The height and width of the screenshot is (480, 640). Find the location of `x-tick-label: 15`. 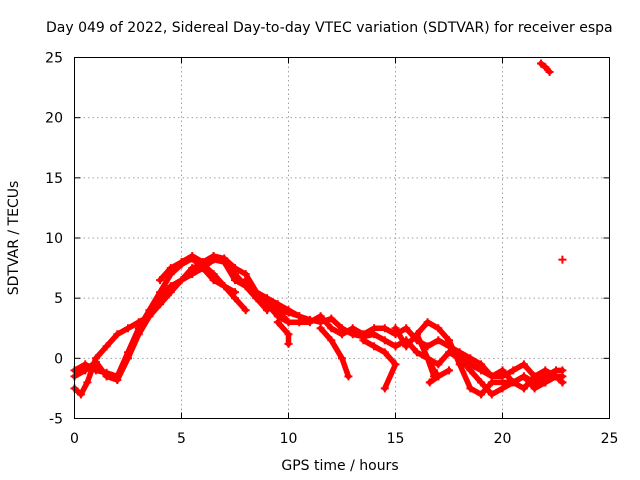

x-tick-label: 15 is located at coordinates (396, 439).